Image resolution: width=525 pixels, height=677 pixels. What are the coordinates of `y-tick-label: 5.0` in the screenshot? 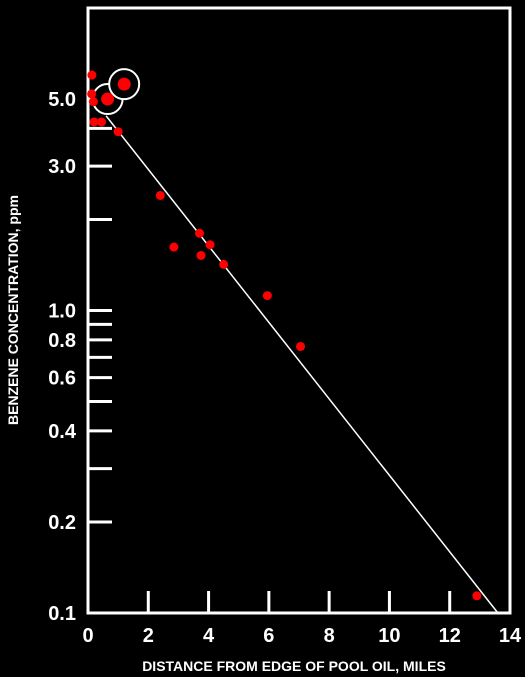 It's located at (62, 100).